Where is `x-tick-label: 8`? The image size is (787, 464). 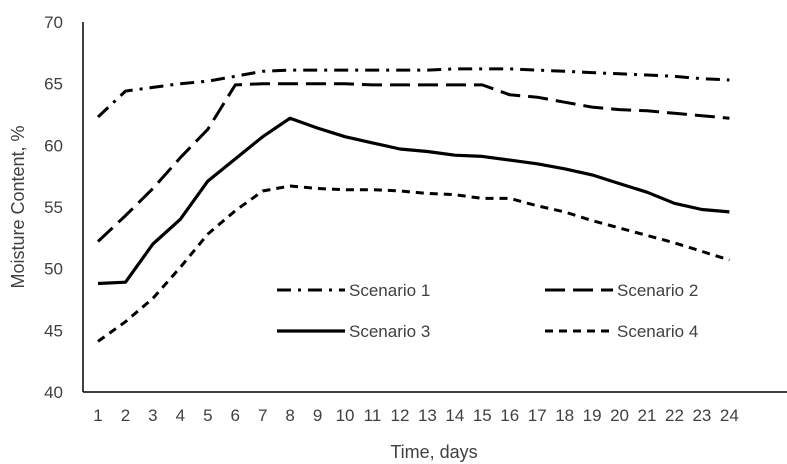 x-tick-label: 8 is located at coordinates (289, 415).